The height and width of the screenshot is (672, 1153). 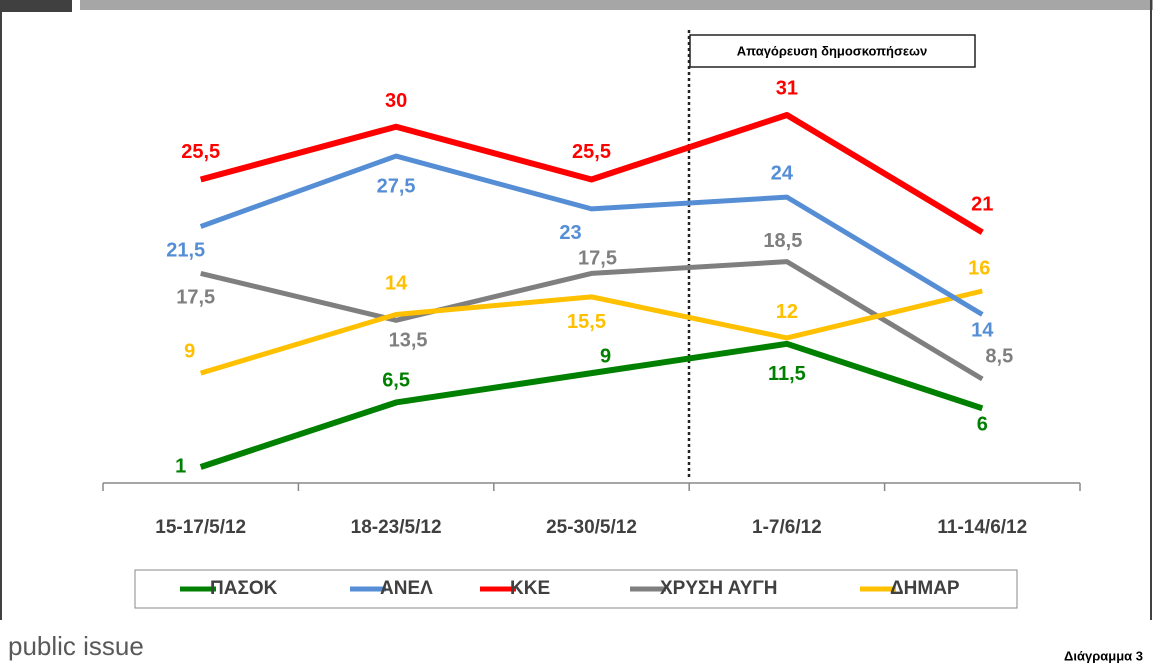 I want to click on value-label: 13,5, so click(x=408, y=341).